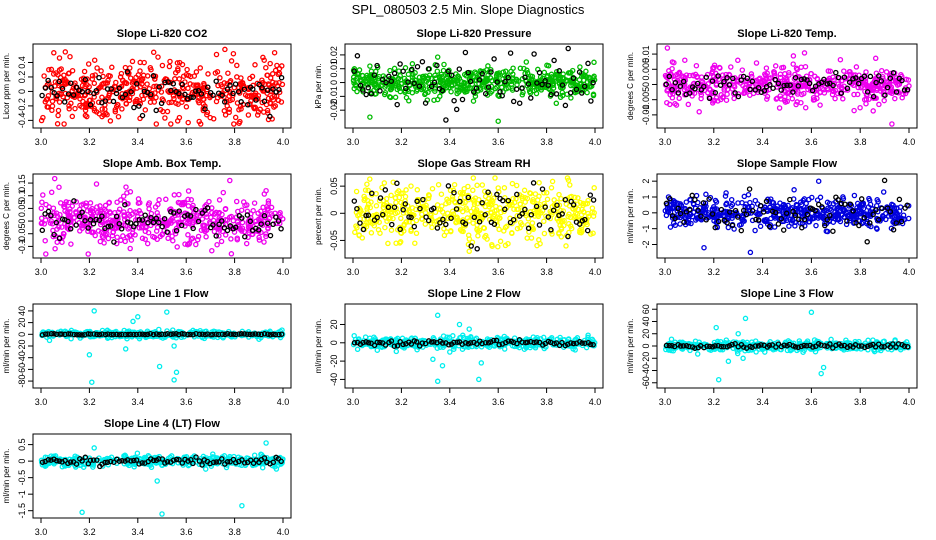 Image resolution: width=936 pixels, height=540 pixels. Describe the element at coordinates (41, 272) in the screenshot. I see `x-tick-label: 3.0` at that location.